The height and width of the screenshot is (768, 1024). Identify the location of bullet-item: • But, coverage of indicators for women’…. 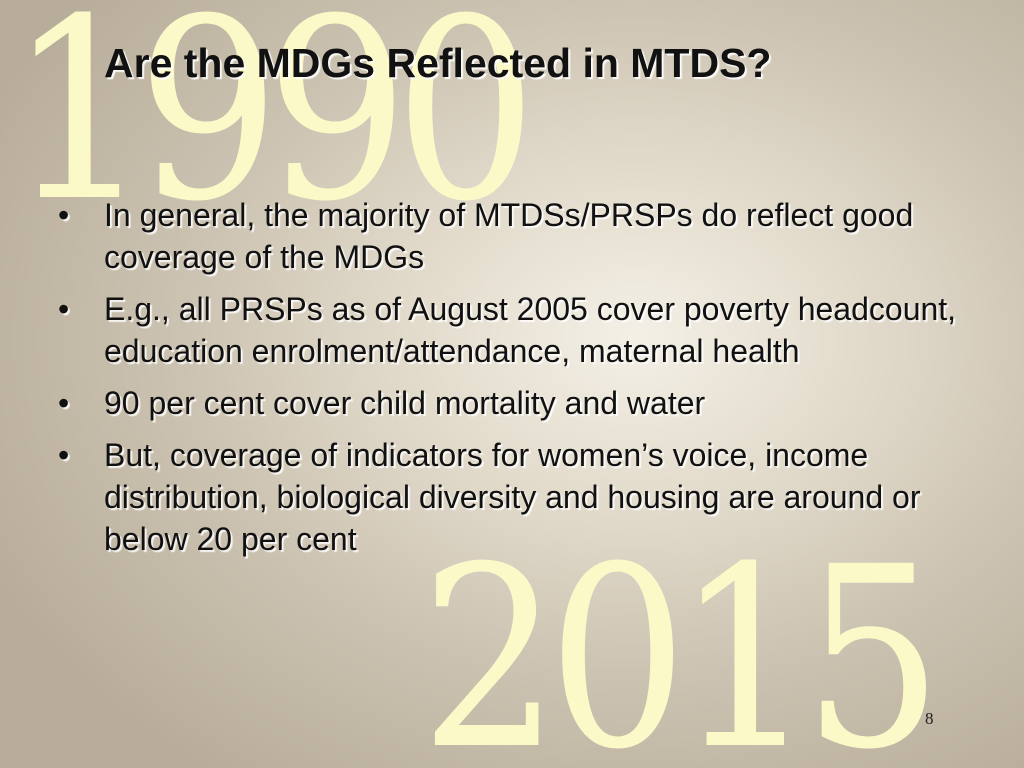
(518, 497).